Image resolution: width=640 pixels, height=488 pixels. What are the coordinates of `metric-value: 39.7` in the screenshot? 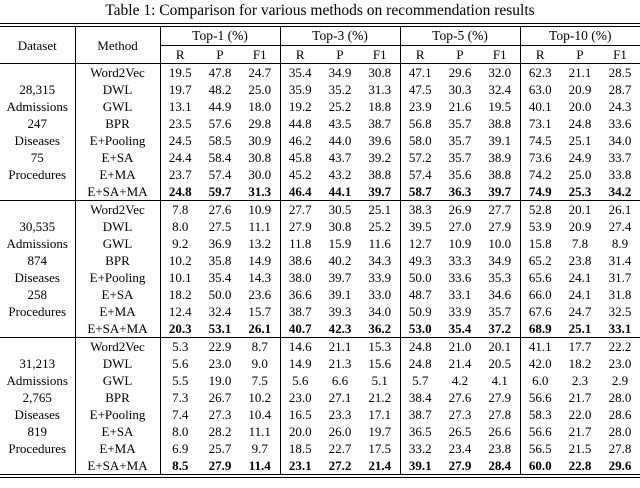 It's located at (380, 191).